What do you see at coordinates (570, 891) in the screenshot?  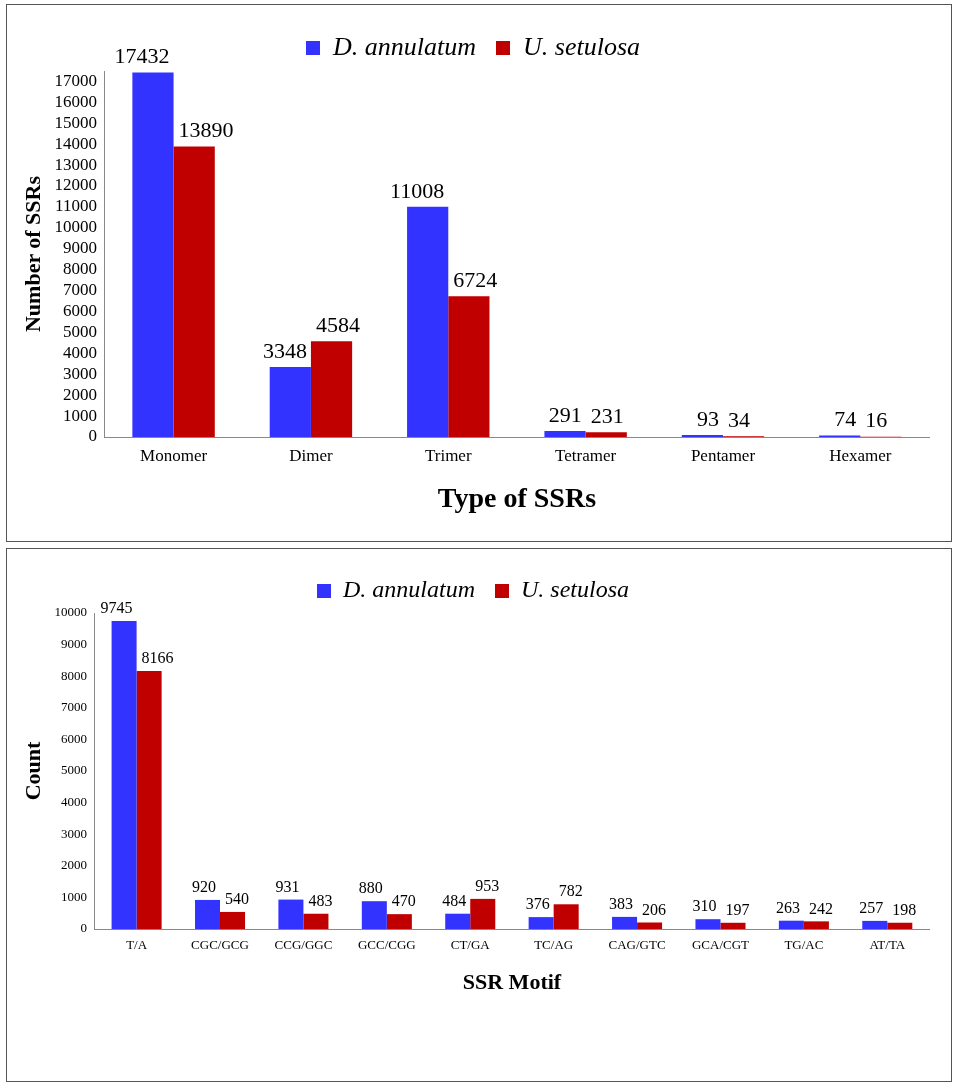 I see `data-label: 782` at bounding box center [570, 891].